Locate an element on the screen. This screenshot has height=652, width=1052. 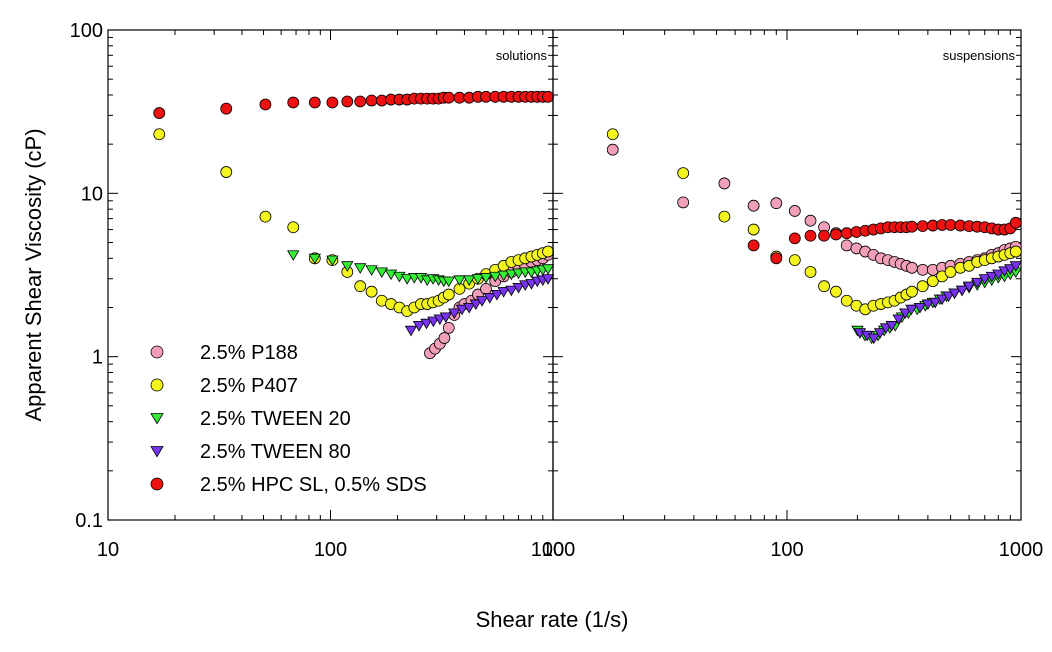
legend-label: 2.5% TWEEN 20 is located at coordinates (275, 419).